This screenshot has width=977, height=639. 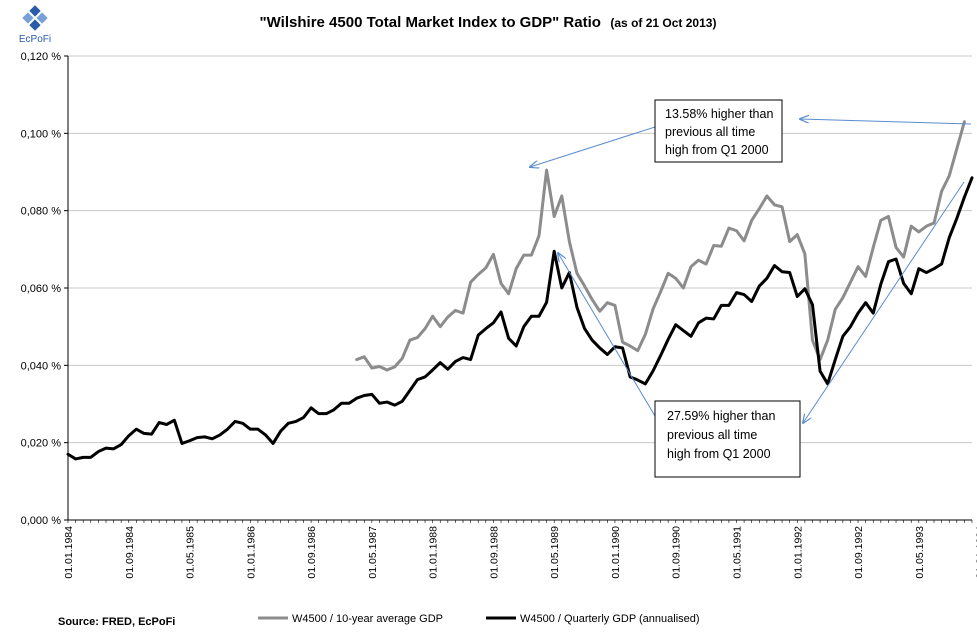 What do you see at coordinates (798, 552) in the screenshot?
I see `x-tick-label: 01.01.1992` at bounding box center [798, 552].